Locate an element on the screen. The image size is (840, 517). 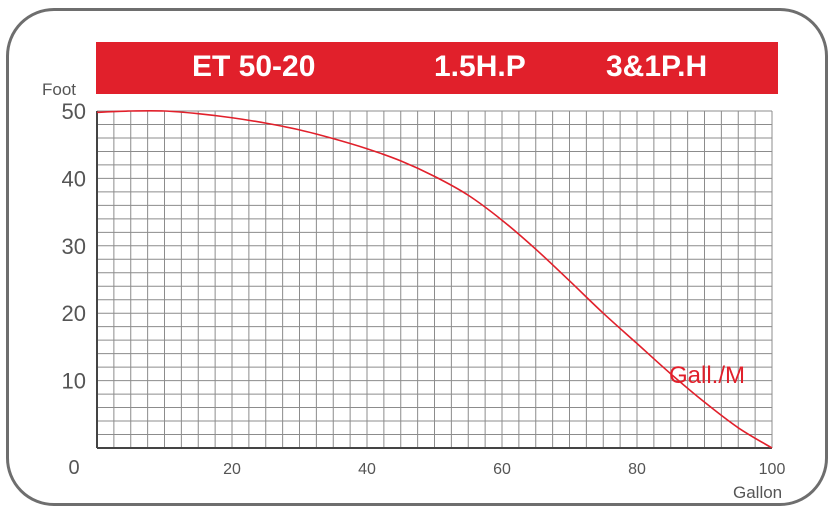
power-label: 1.5H.P is located at coordinates (480, 66).